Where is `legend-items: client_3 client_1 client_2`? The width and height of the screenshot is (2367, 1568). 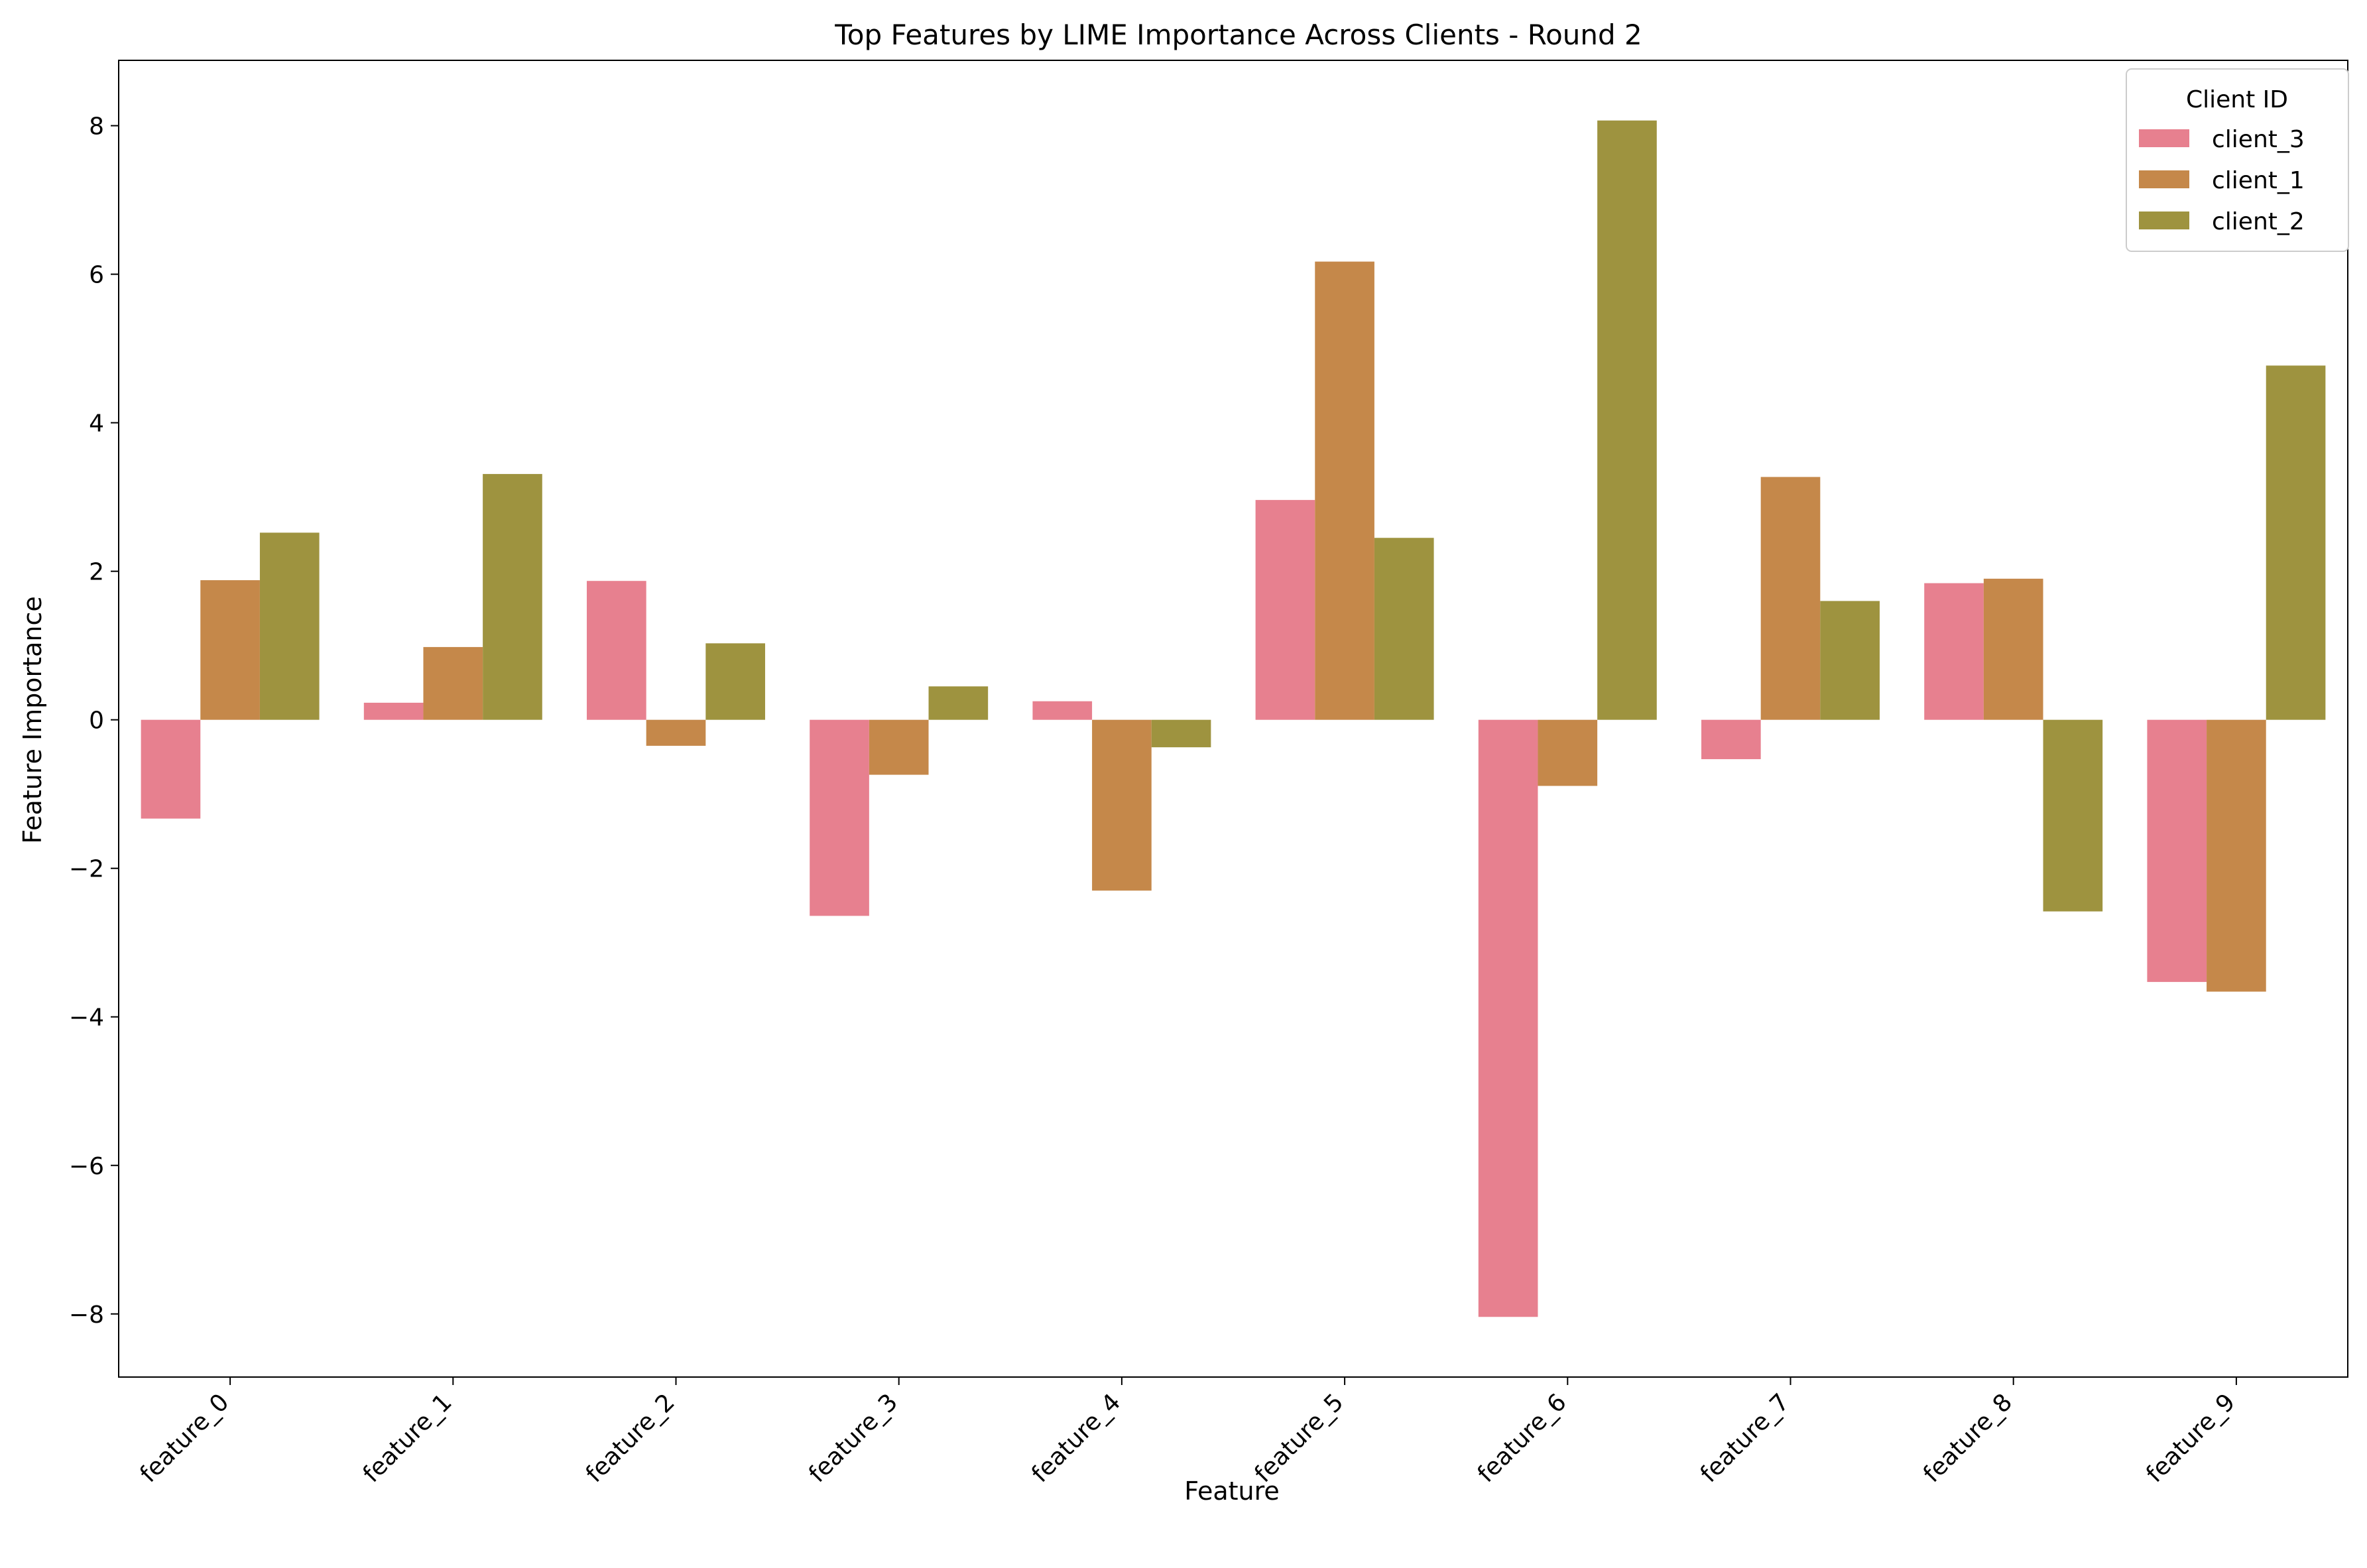
legend-items: client_3 client_1 client_2 is located at coordinates (2222, 180).